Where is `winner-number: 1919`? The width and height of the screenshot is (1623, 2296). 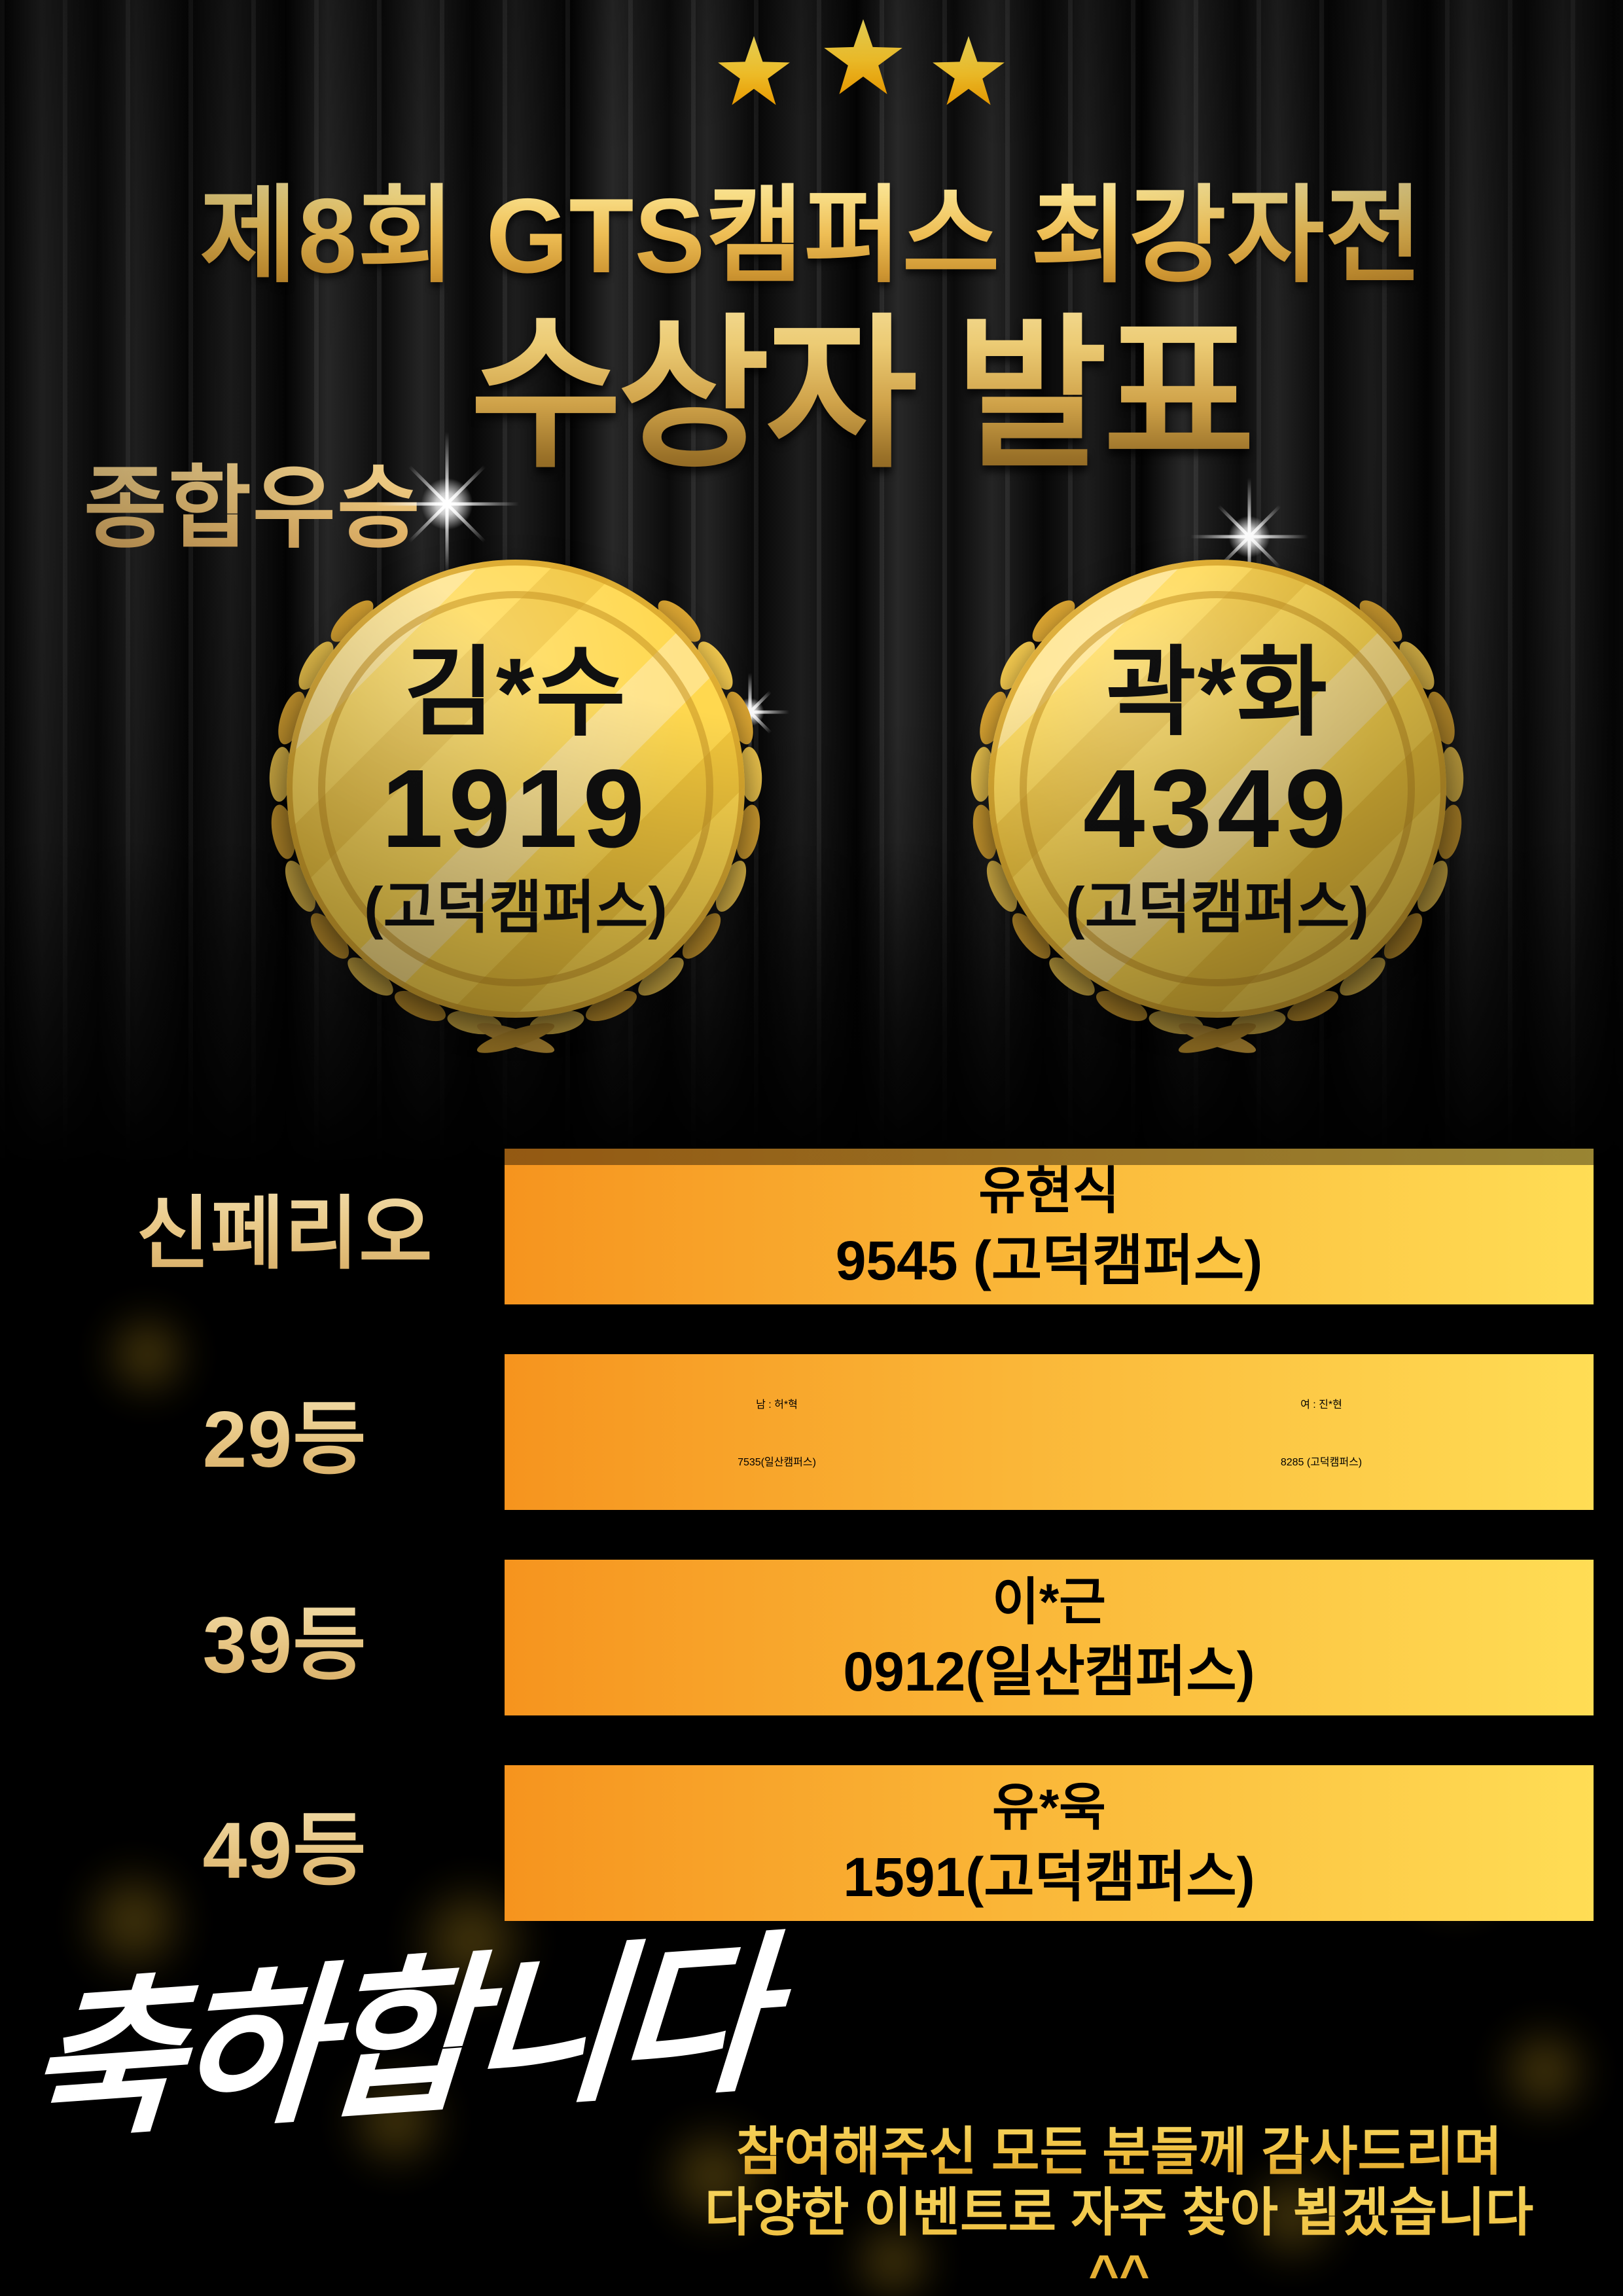 winner-number: 1919 is located at coordinates (516, 809).